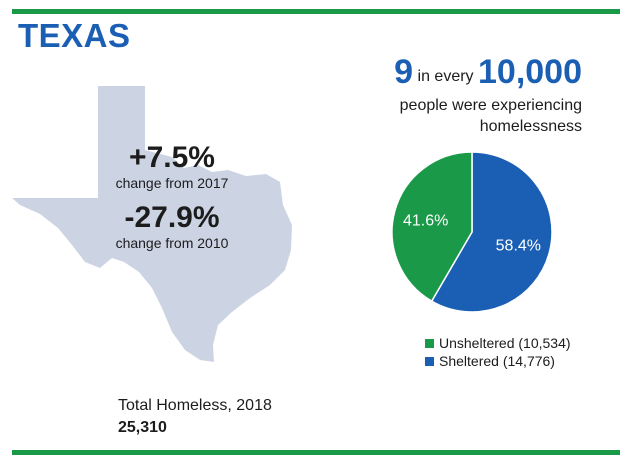  Describe the element at coordinates (195, 418) in the screenshot. I see `total-homeless: Total Homeless, 2018 25,310` at that location.